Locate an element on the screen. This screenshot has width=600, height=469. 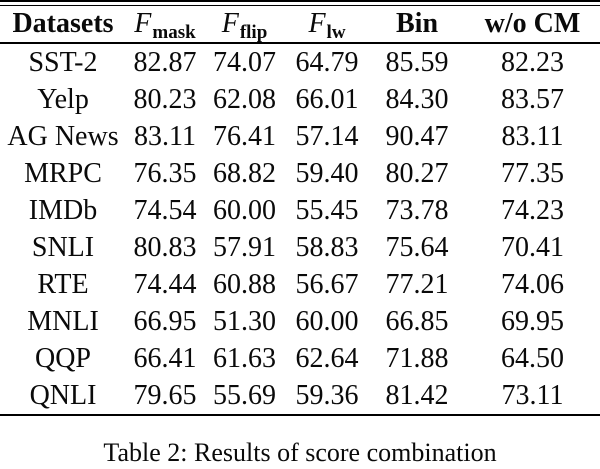
value-cell: 66.85 is located at coordinates (417, 321).